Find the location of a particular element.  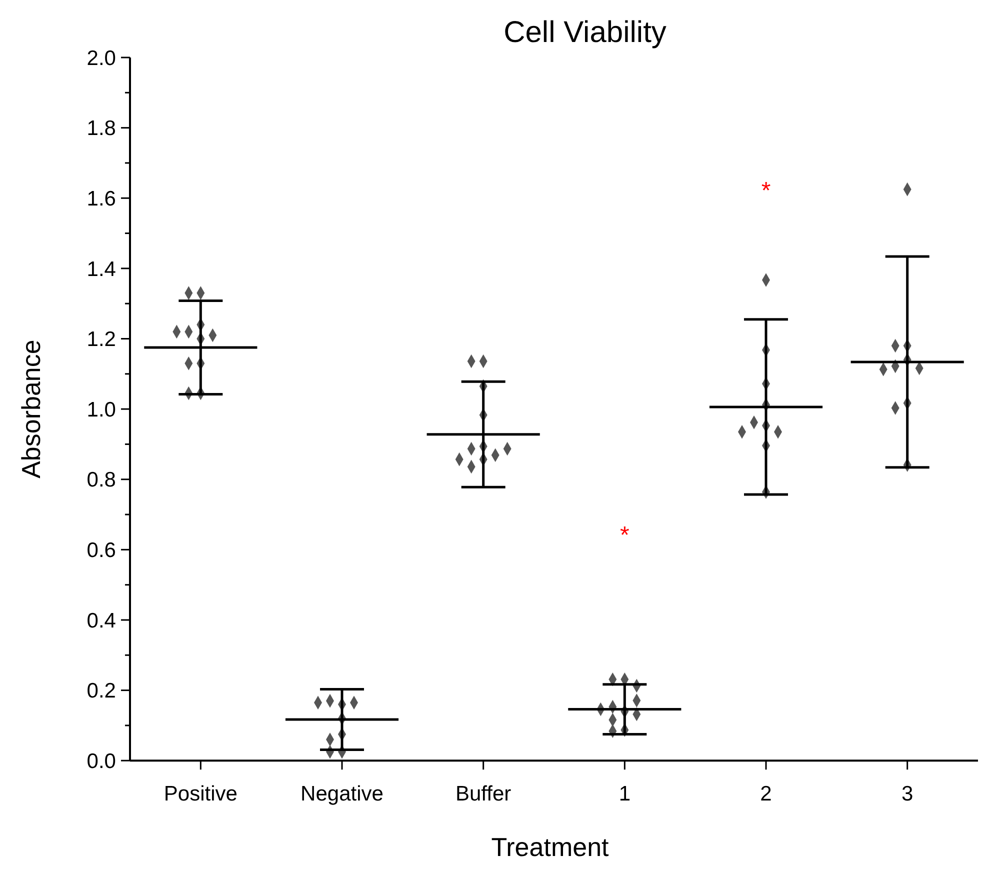

y-axis-title: Absorbance is located at coordinates (31, 409).